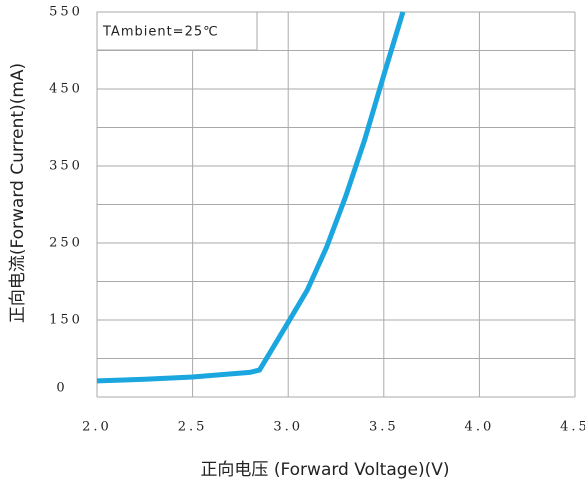  Describe the element at coordinates (66, 89) in the screenshot. I see `y-tick-label: 450` at that location.